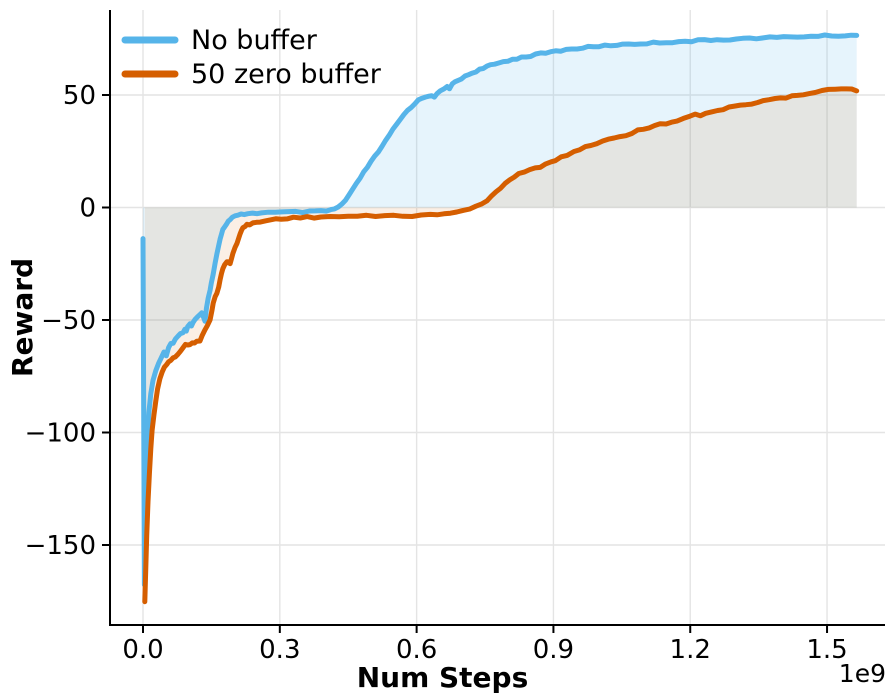 The width and height of the screenshot is (894, 697). What do you see at coordinates (690, 650) in the screenshot?
I see `x-tick-label-1.2: 1.2` at bounding box center [690, 650].